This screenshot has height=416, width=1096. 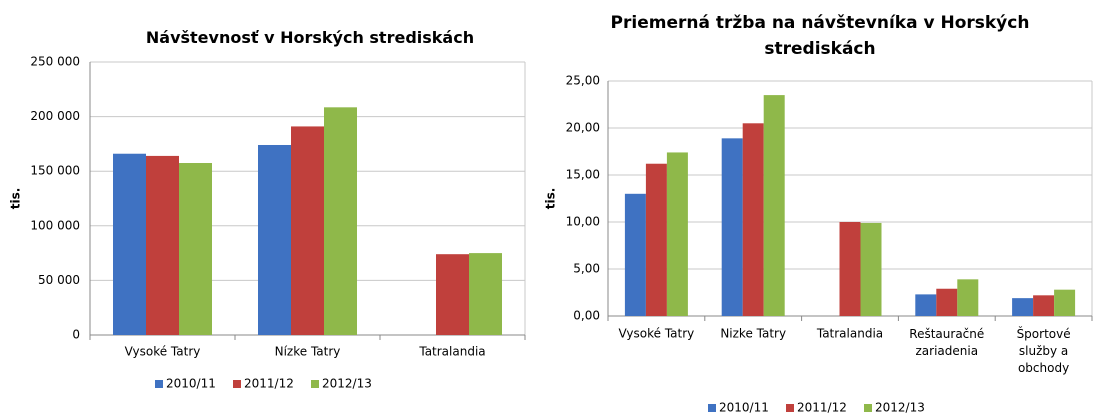 I want to click on y-tick-label: 5,00, so click(x=586, y=269).